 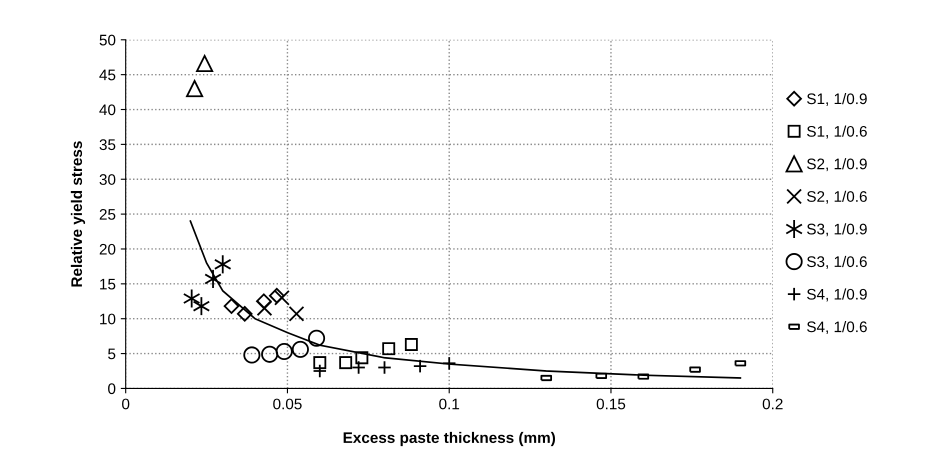 What do you see at coordinates (112, 354) in the screenshot?
I see `y-tick-label: 5` at bounding box center [112, 354].